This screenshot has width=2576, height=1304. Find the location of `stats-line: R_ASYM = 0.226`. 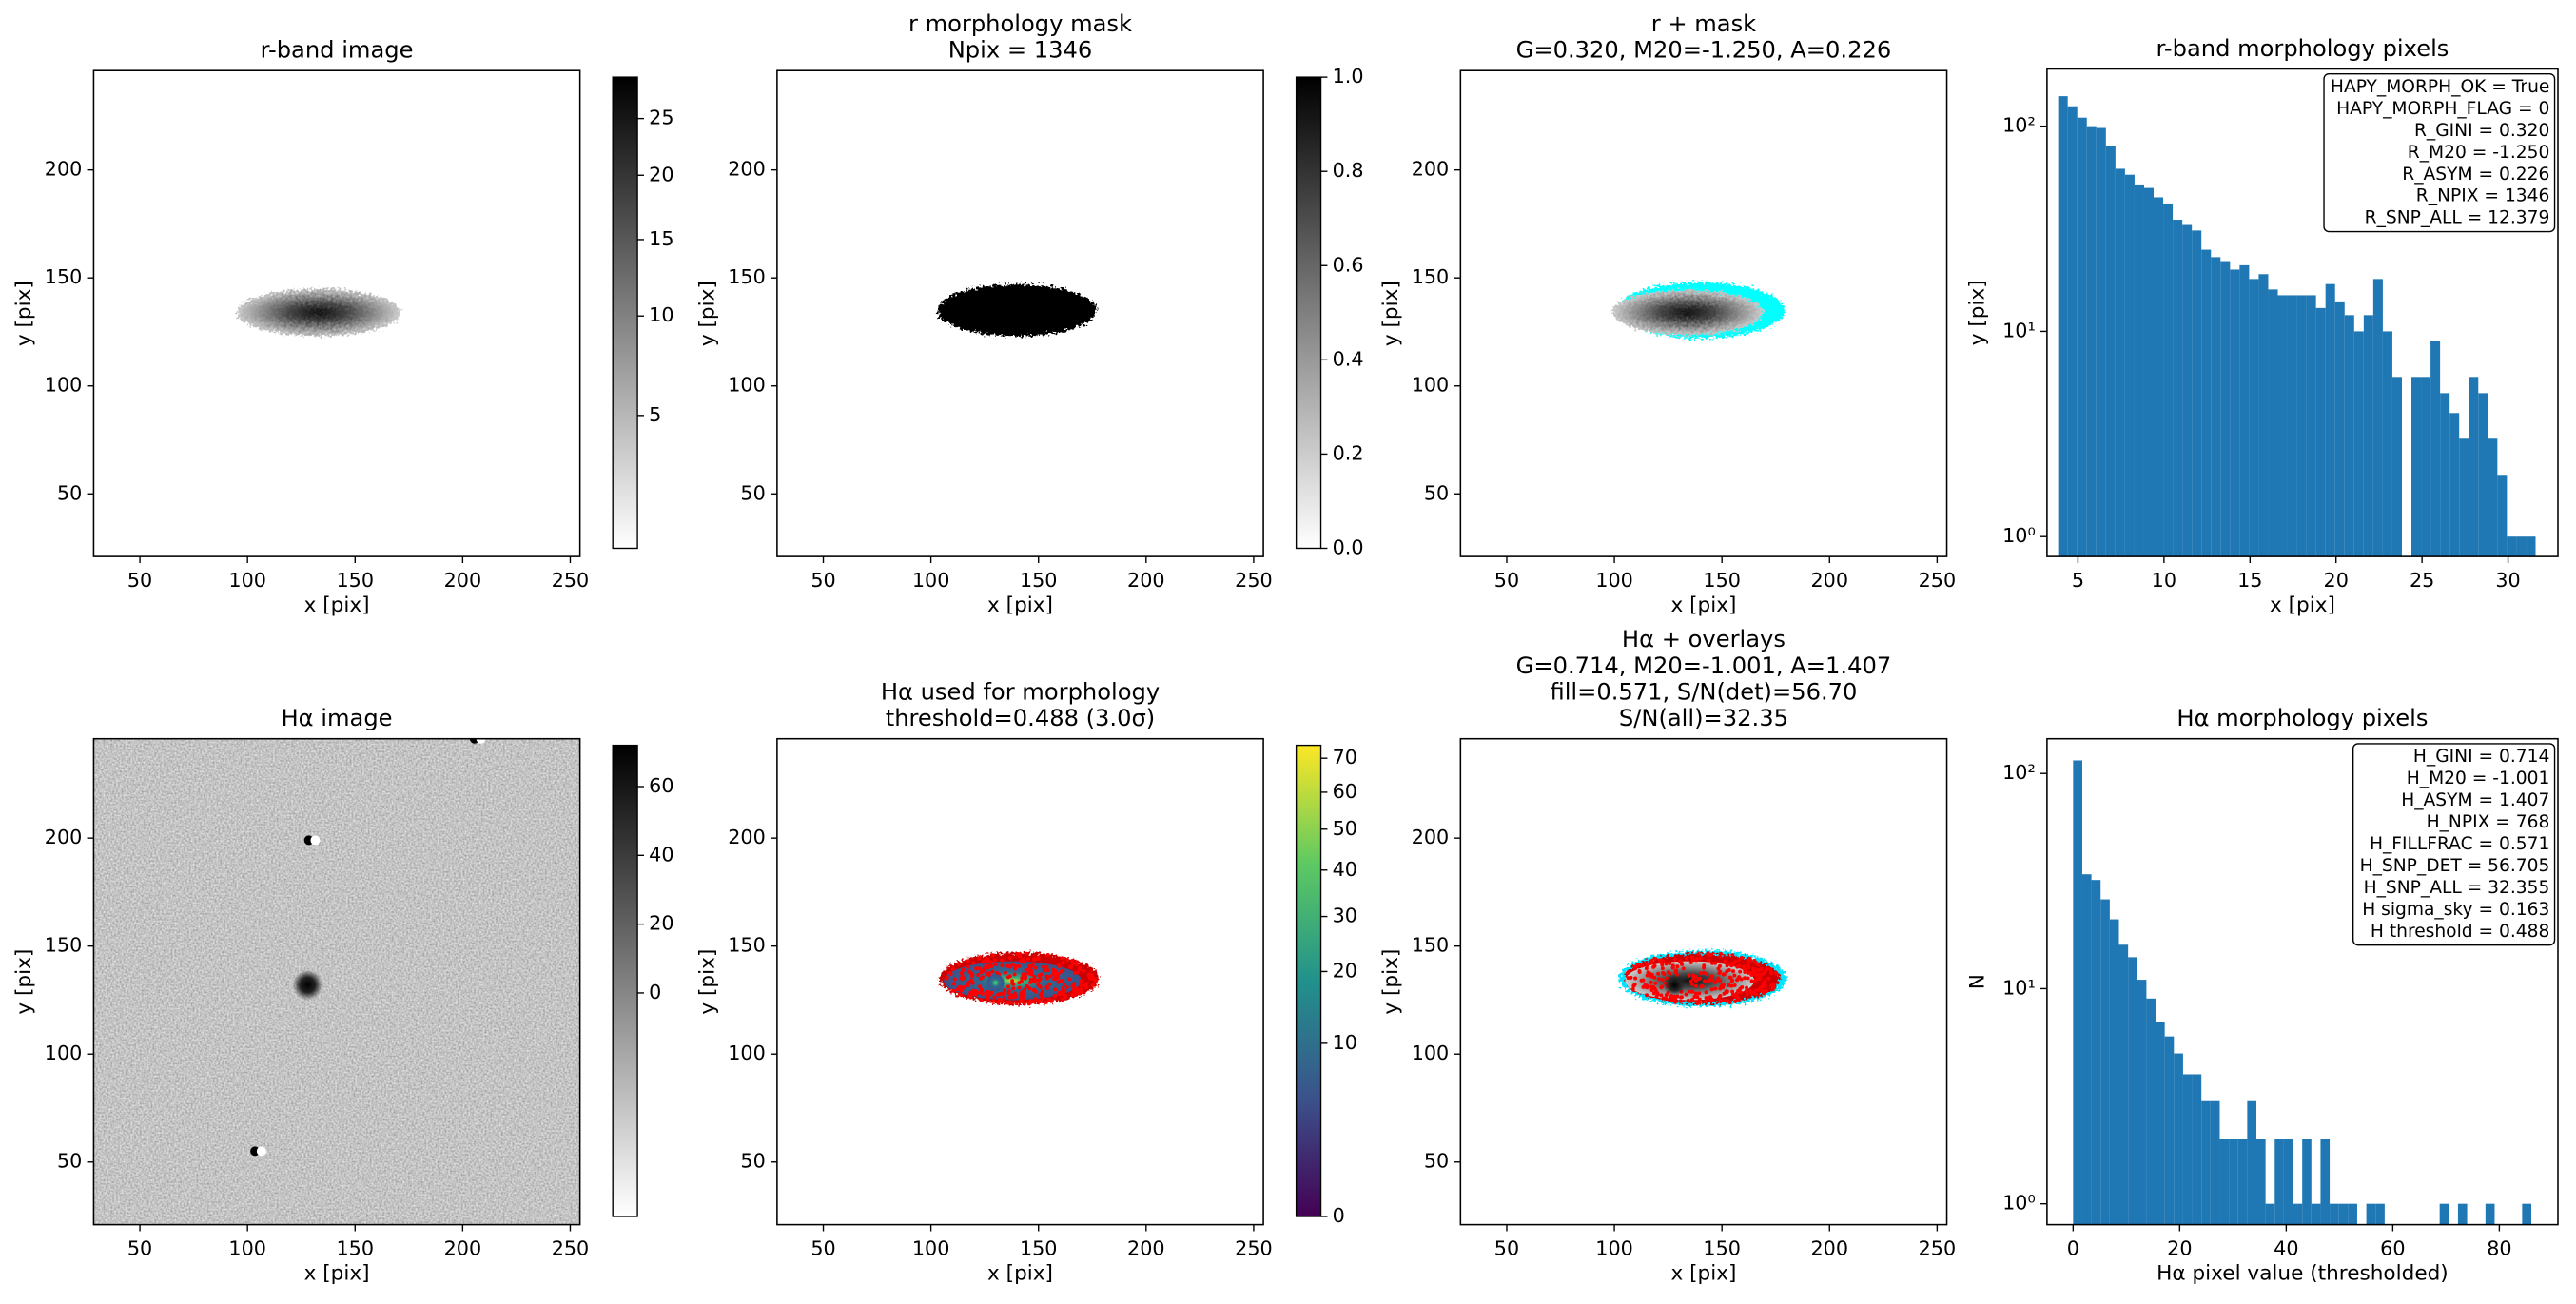

stats-line: R_ASYM = 0.226 is located at coordinates (2476, 175).